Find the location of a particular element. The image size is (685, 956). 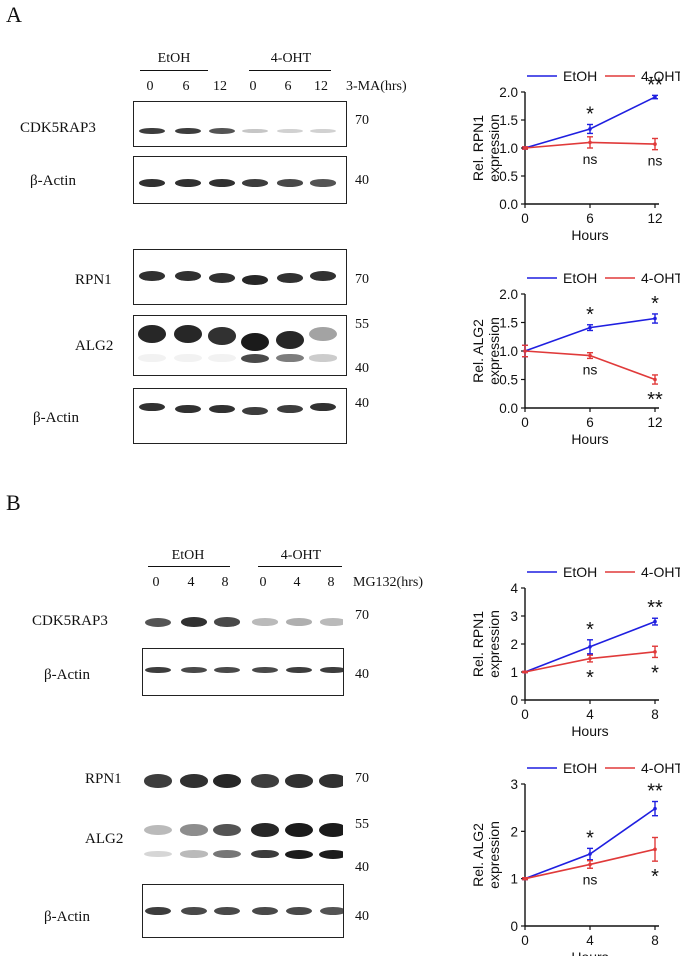

y-axis-label-line: expression is located at coordinates (494, 148).